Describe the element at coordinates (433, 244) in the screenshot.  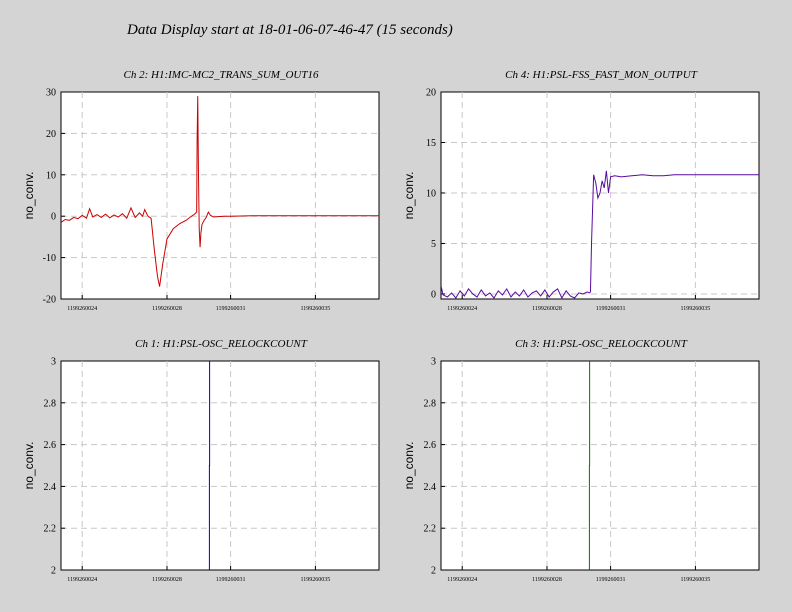
I see `y-tick-label: 5` at that location.